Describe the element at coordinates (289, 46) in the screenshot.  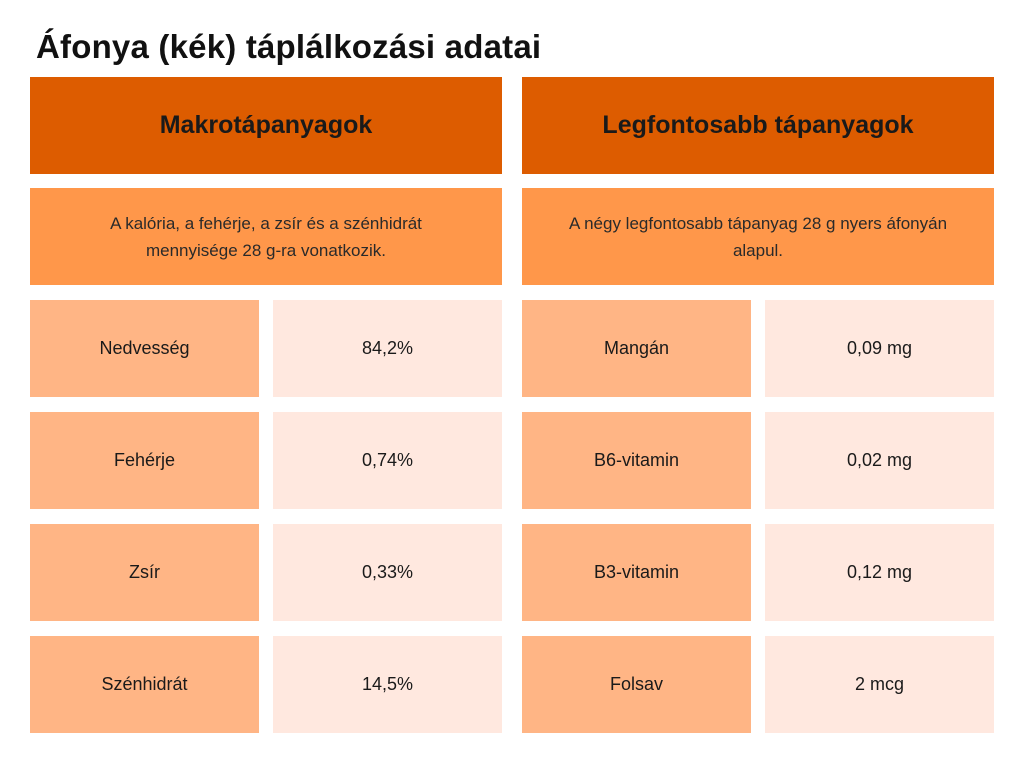
I see `page-title: Áfonya (kék) táplálkozási adatai` at that location.